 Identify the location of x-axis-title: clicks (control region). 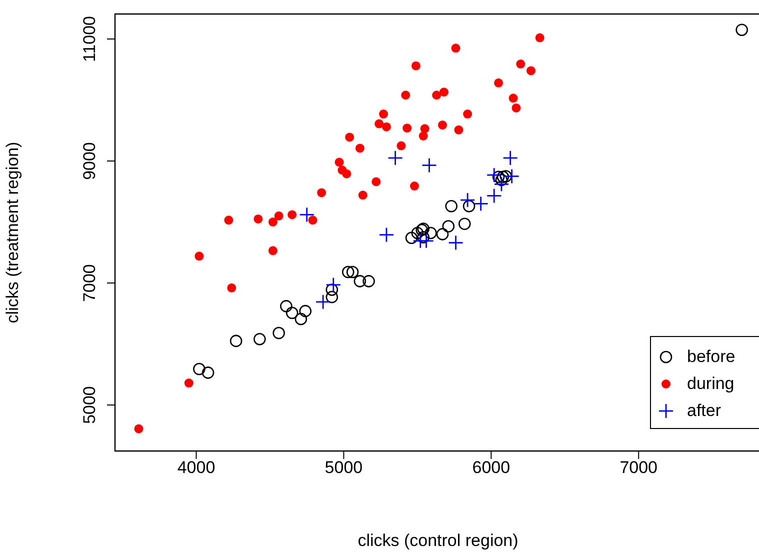
(438, 540).